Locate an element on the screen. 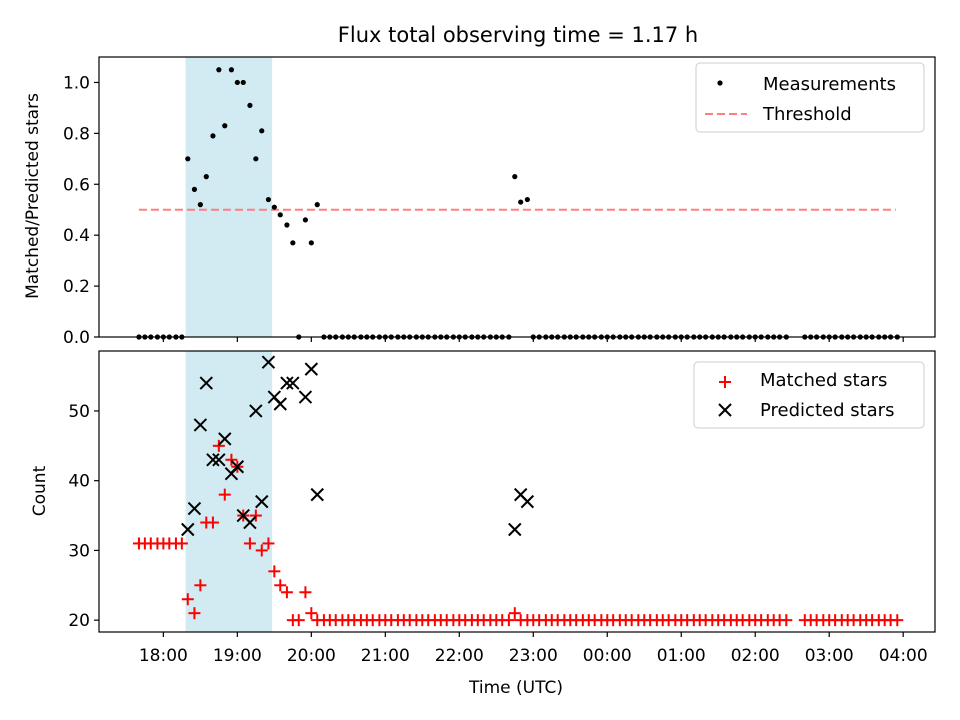 The height and width of the screenshot is (720, 960). legend-threshold-label: Threshold is located at coordinates (807, 114).